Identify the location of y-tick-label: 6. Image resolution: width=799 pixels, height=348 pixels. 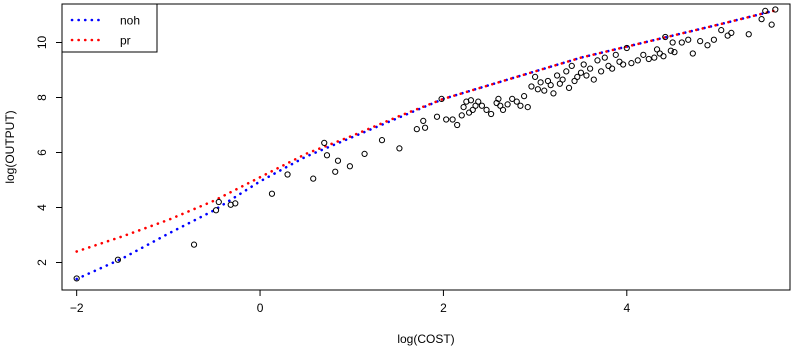
(42, 152).